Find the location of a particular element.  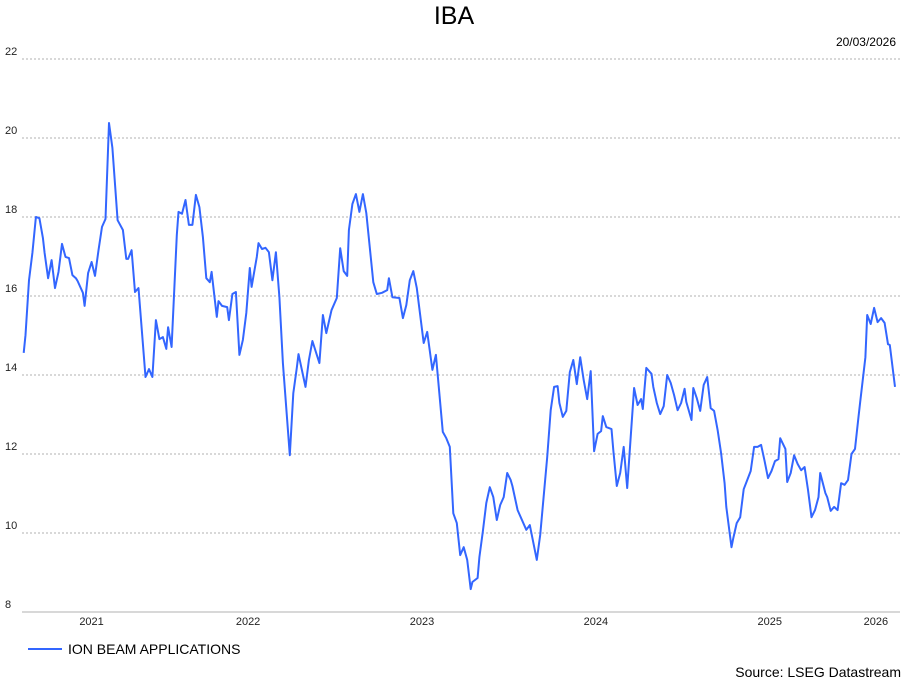

y-tick-label: 16 is located at coordinates (11, 289).